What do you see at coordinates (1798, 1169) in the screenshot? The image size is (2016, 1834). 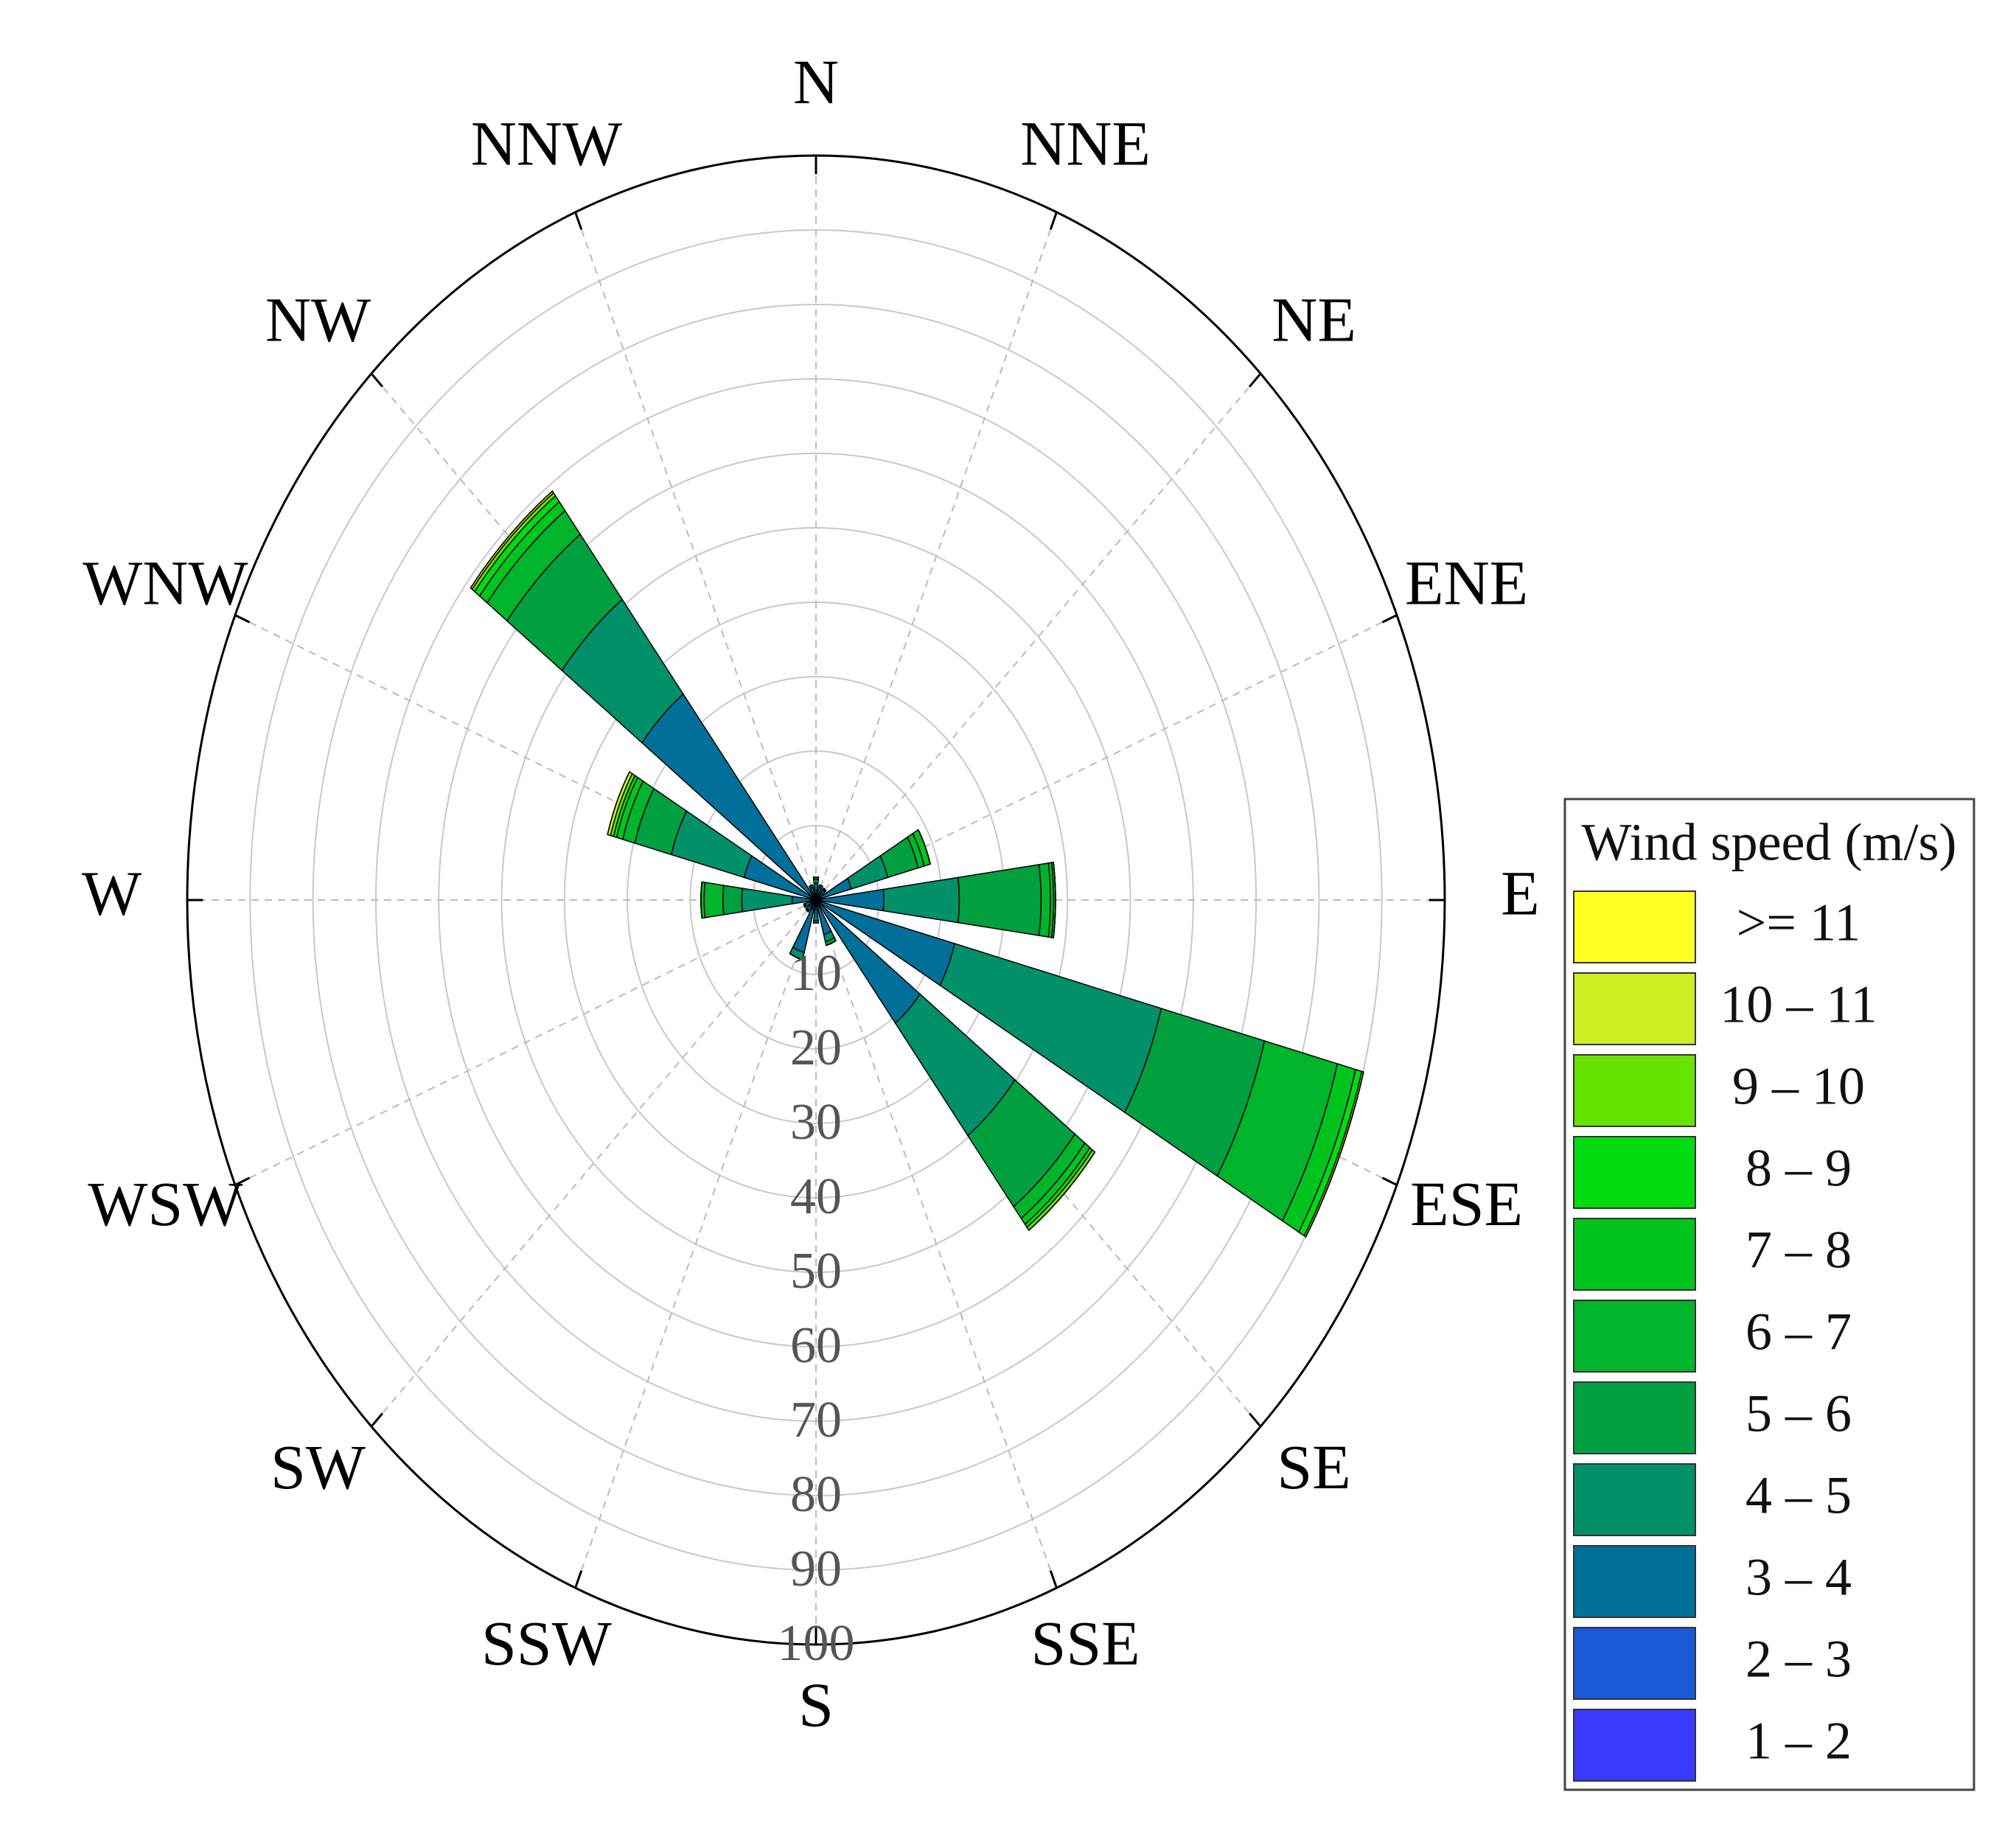 I see `legend-label: 8 – 9` at bounding box center [1798, 1169].